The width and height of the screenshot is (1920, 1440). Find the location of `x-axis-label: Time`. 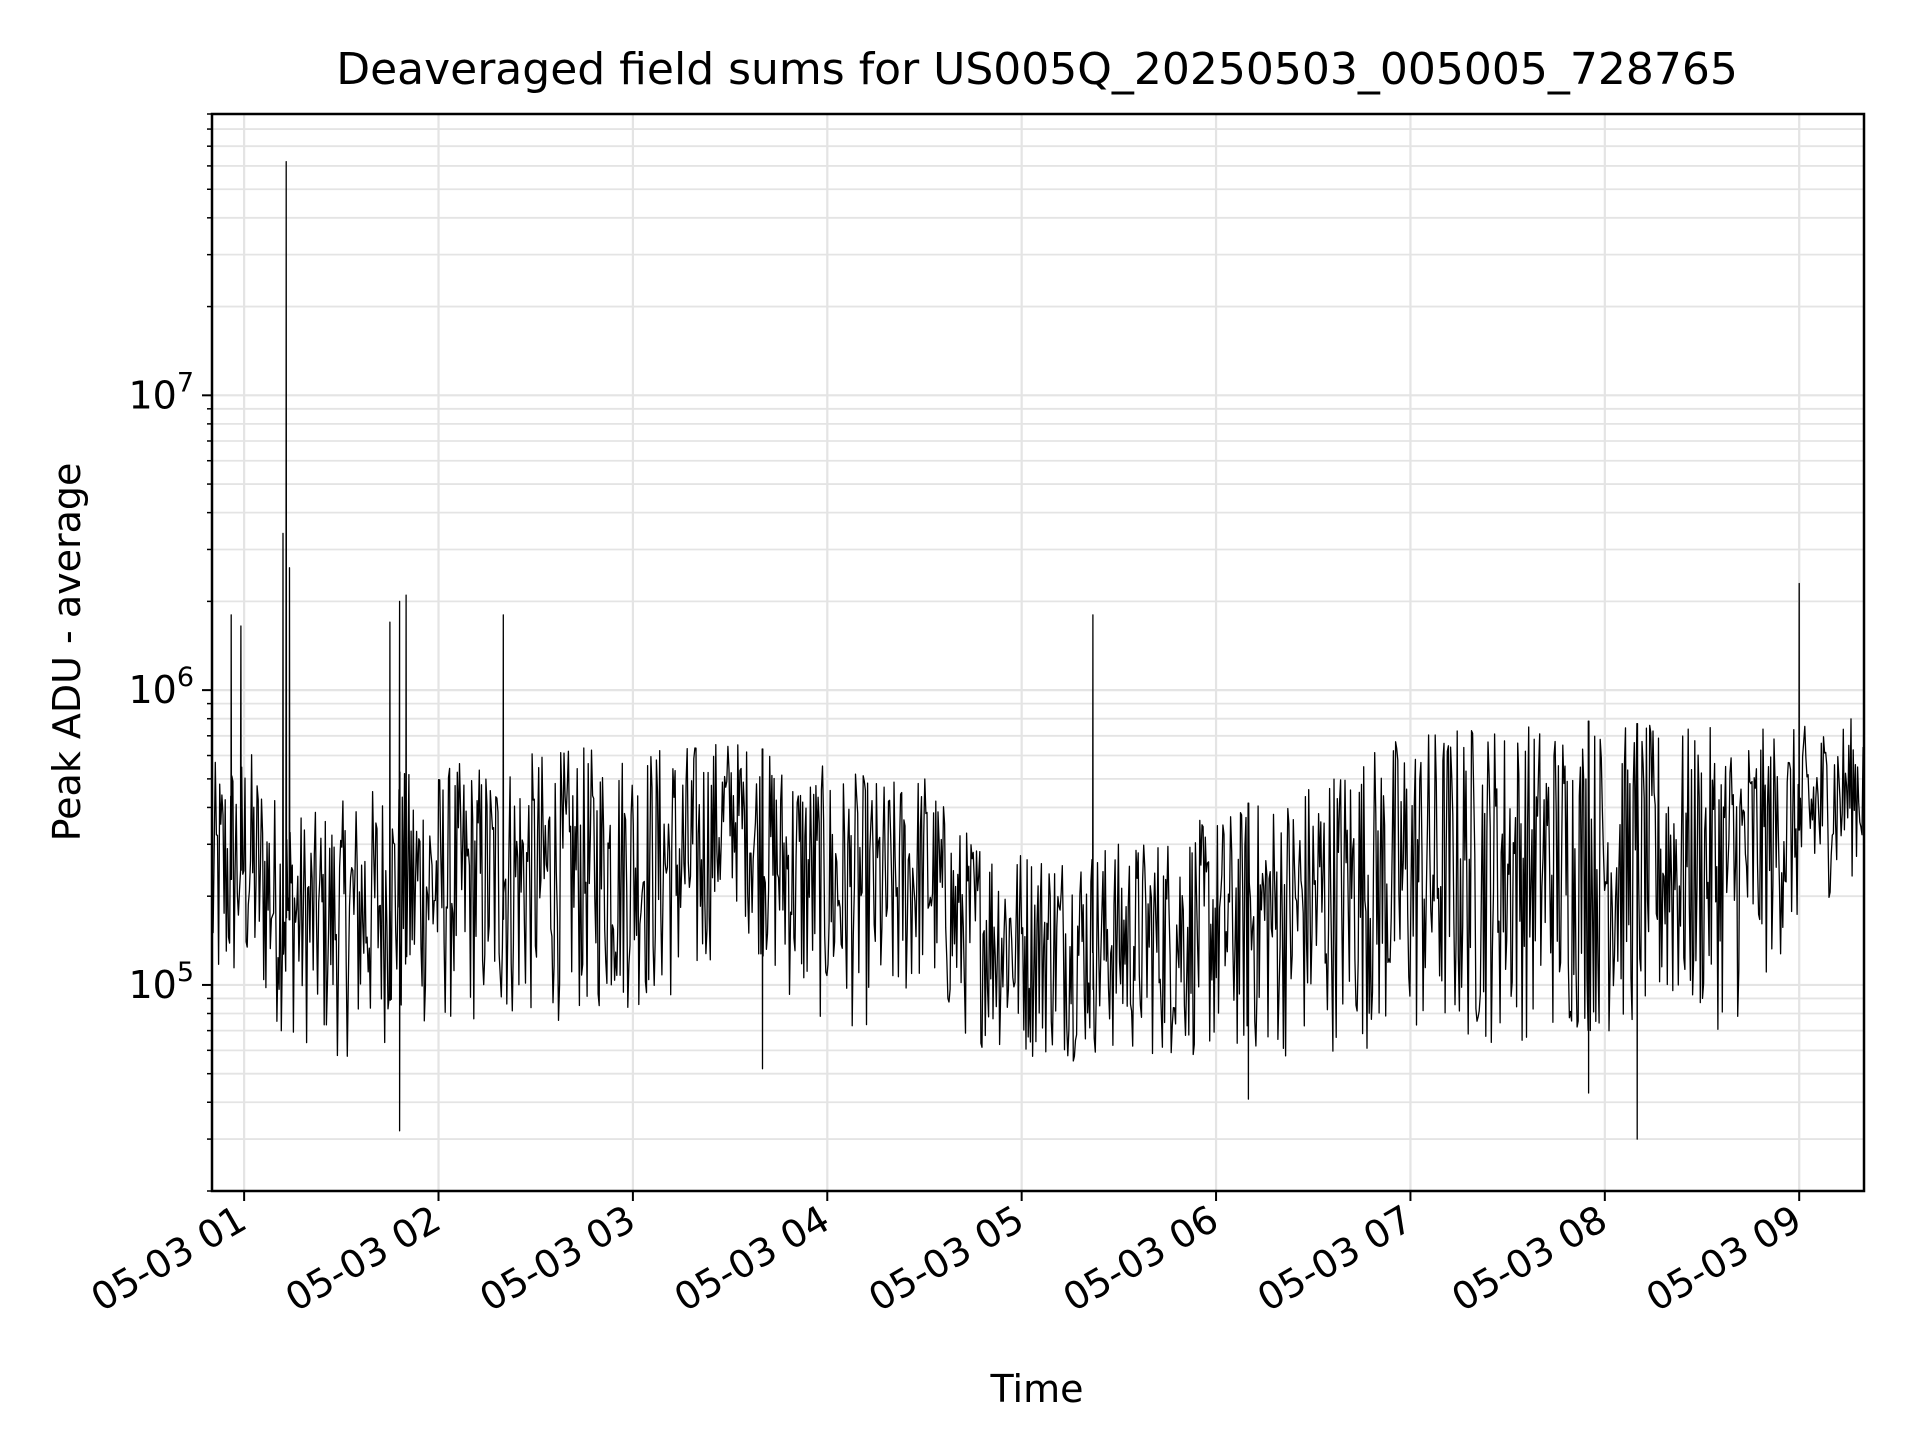

x-axis-label: Time is located at coordinates (1037, 1389).